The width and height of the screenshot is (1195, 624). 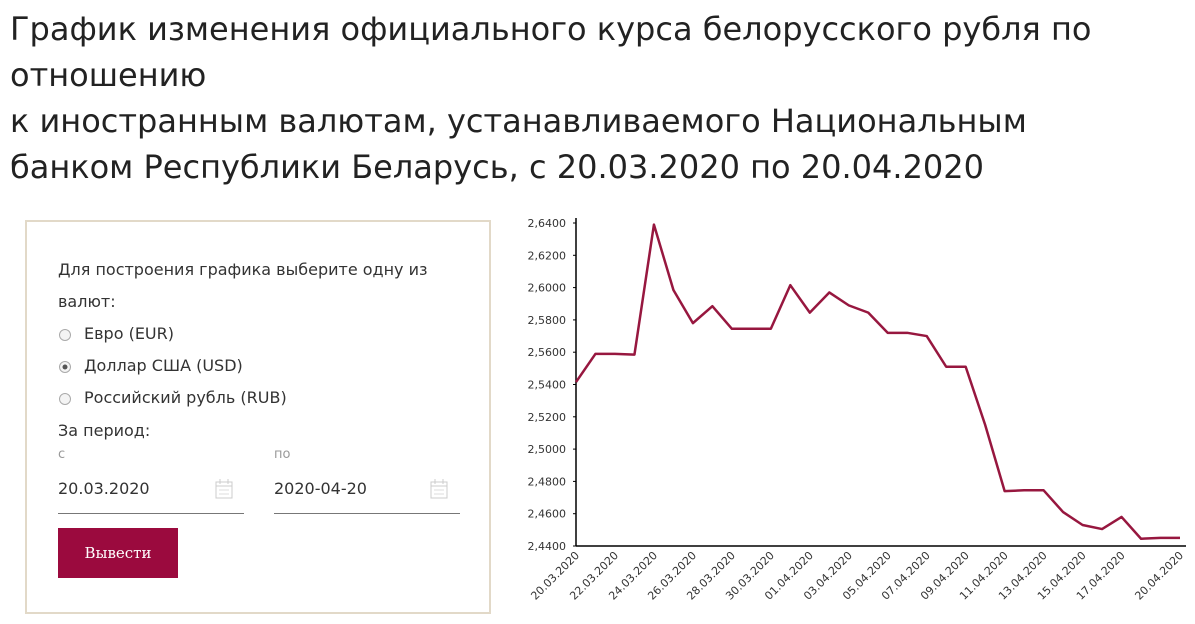 What do you see at coordinates (547, 449) in the screenshot?
I see `y-tick-label: 2,5000` at bounding box center [547, 449].